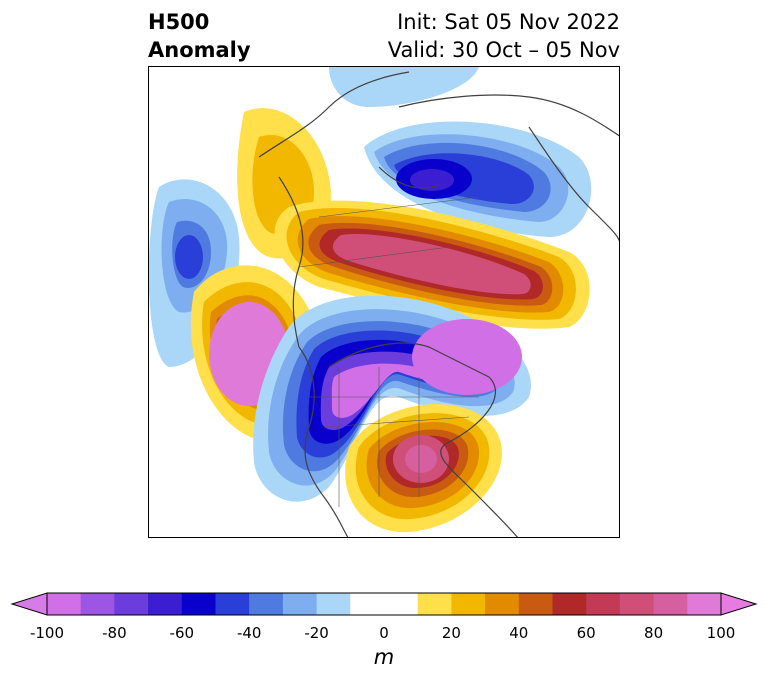  What do you see at coordinates (316, 633) in the screenshot?
I see `colorbar-tick-label: -20` at bounding box center [316, 633].